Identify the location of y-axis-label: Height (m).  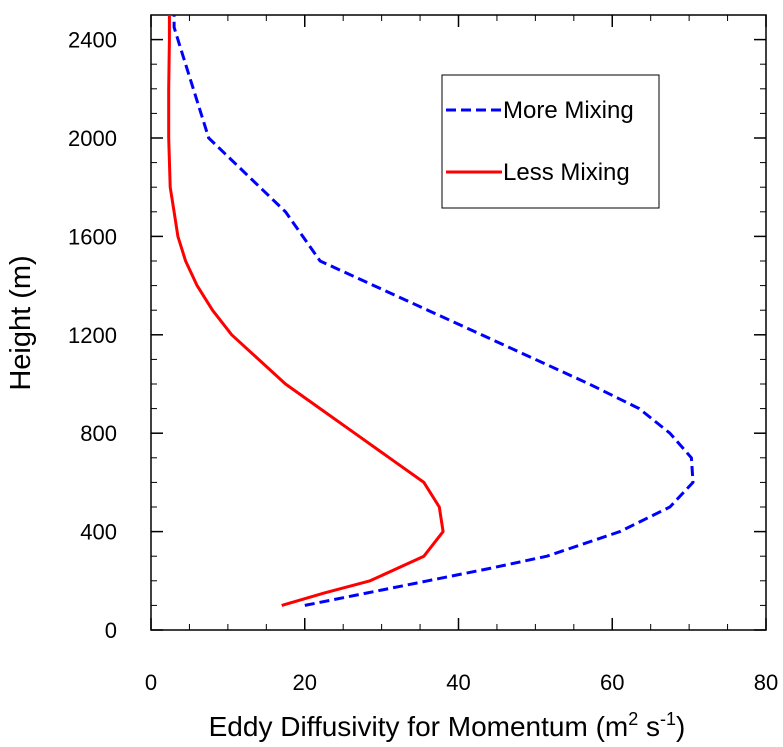
(21, 322).